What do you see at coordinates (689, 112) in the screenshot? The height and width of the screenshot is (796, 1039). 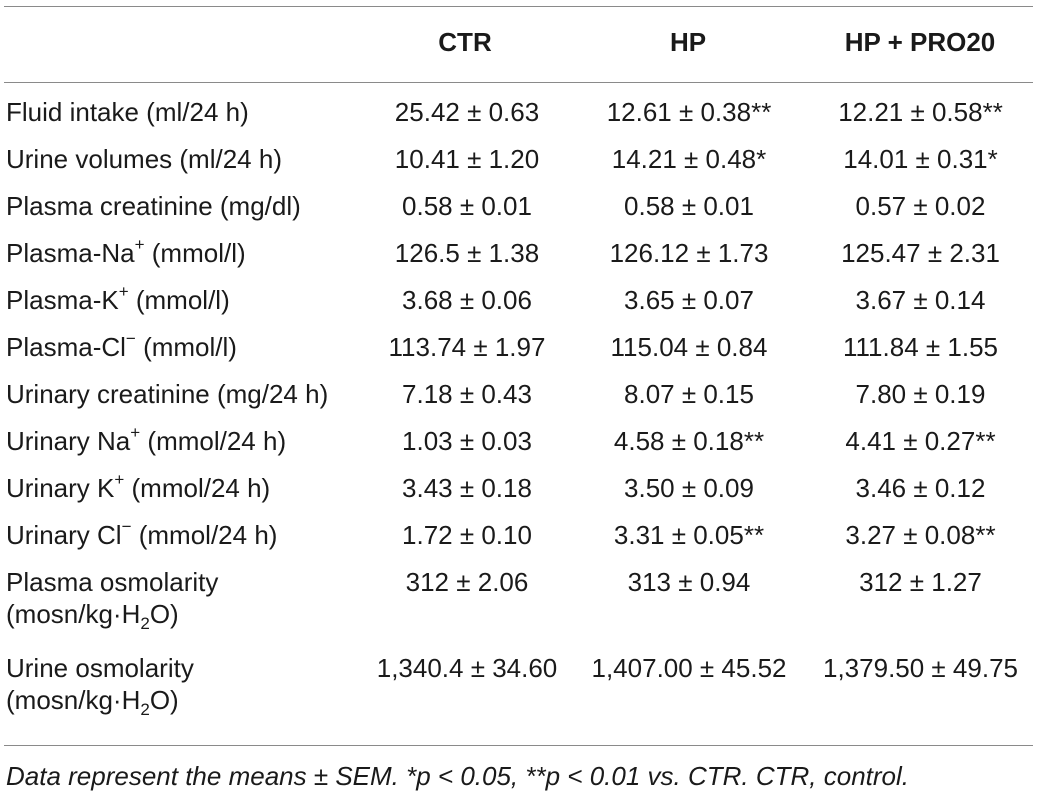 I see `value-cell: 12.61 ± 0.38**` at bounding box center [689, 112].